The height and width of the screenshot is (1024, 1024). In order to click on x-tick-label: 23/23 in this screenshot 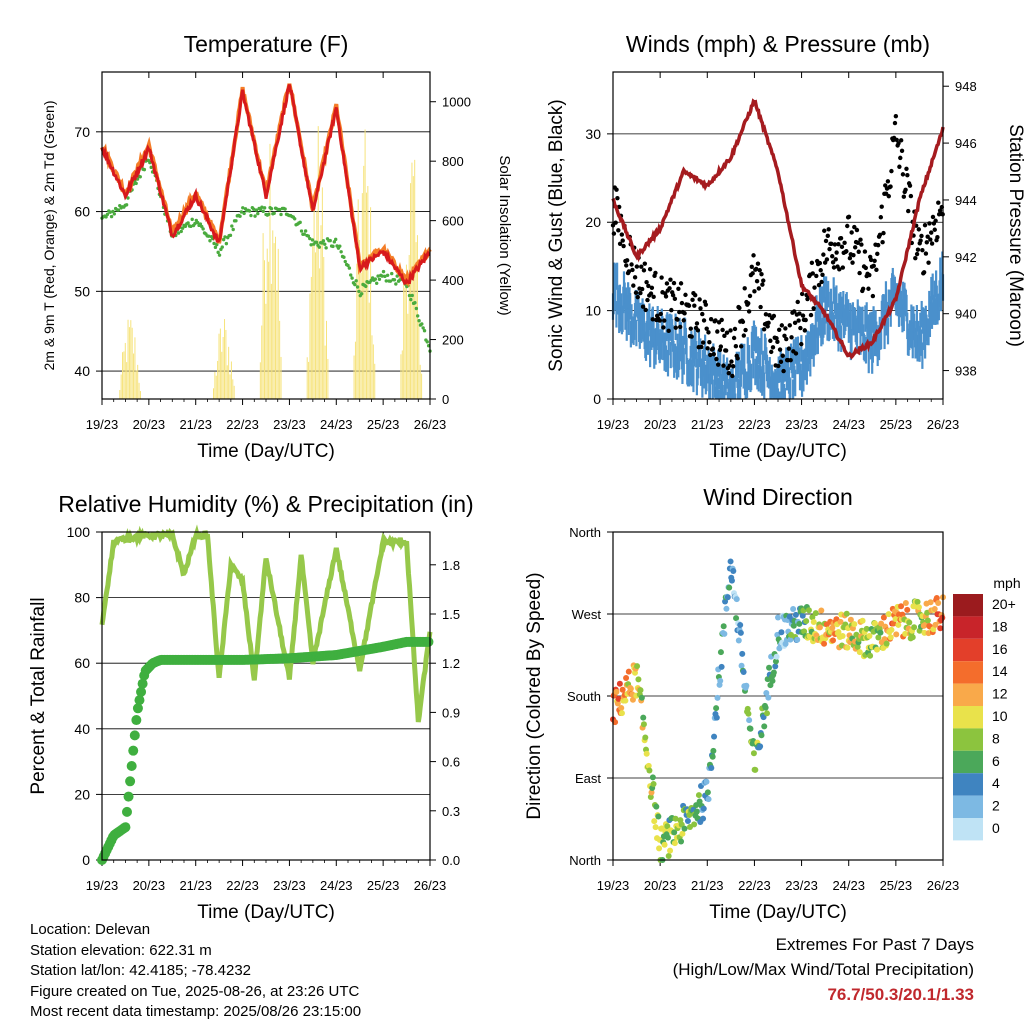, I will do `click(801, 885)`.